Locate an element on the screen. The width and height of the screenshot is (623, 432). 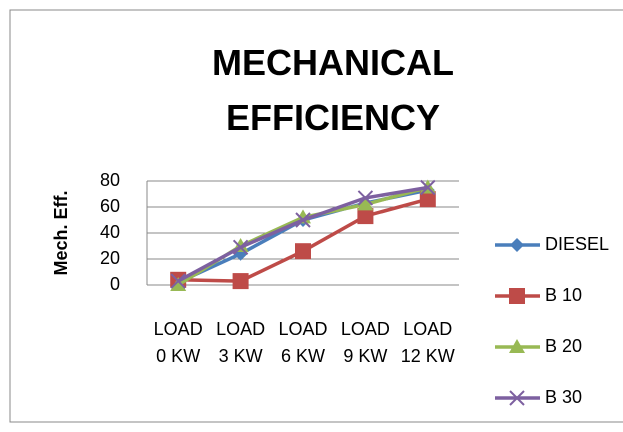
y-axis-label: Mech. Eff. is located at coordinates (61, 232).